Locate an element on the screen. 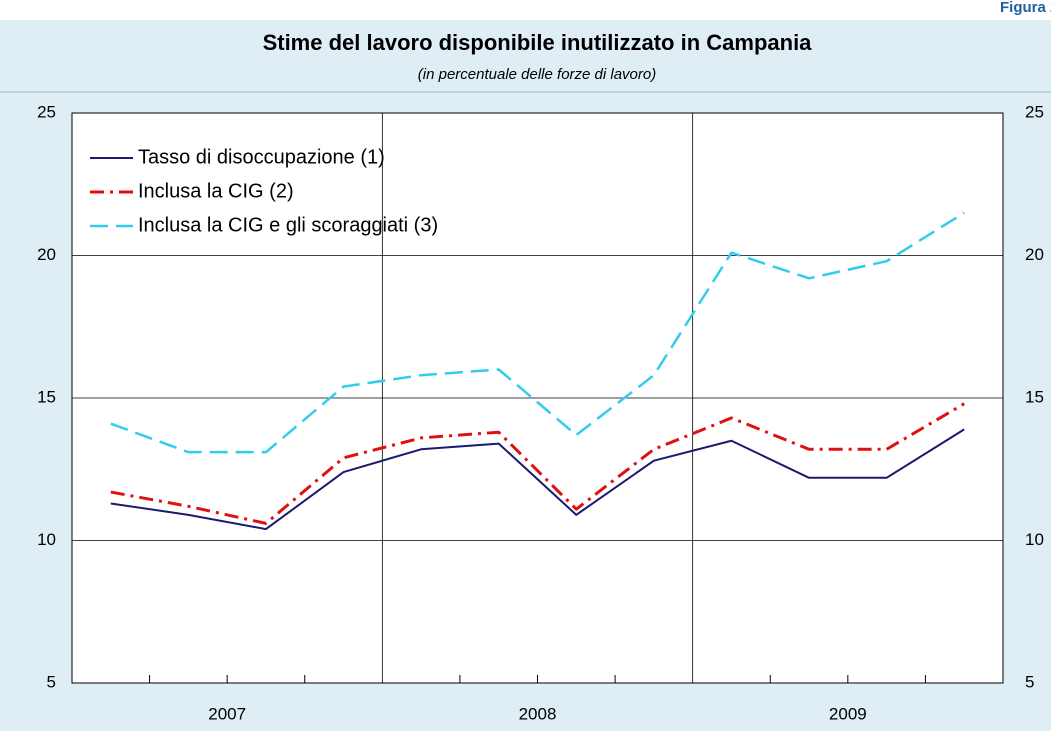 This screenshot has width=1051, height=731. y-tick-label: 25 is located at coordinates (46, 111).